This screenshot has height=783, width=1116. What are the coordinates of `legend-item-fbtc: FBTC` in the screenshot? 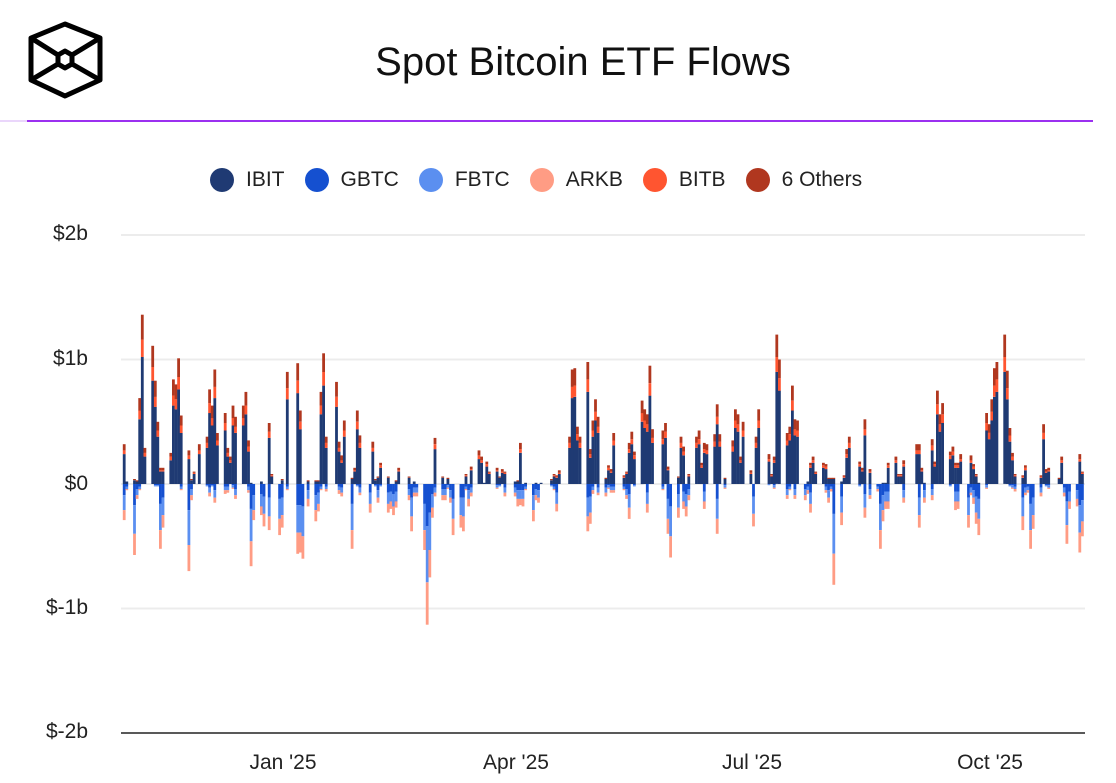 It's located at (464, 180).